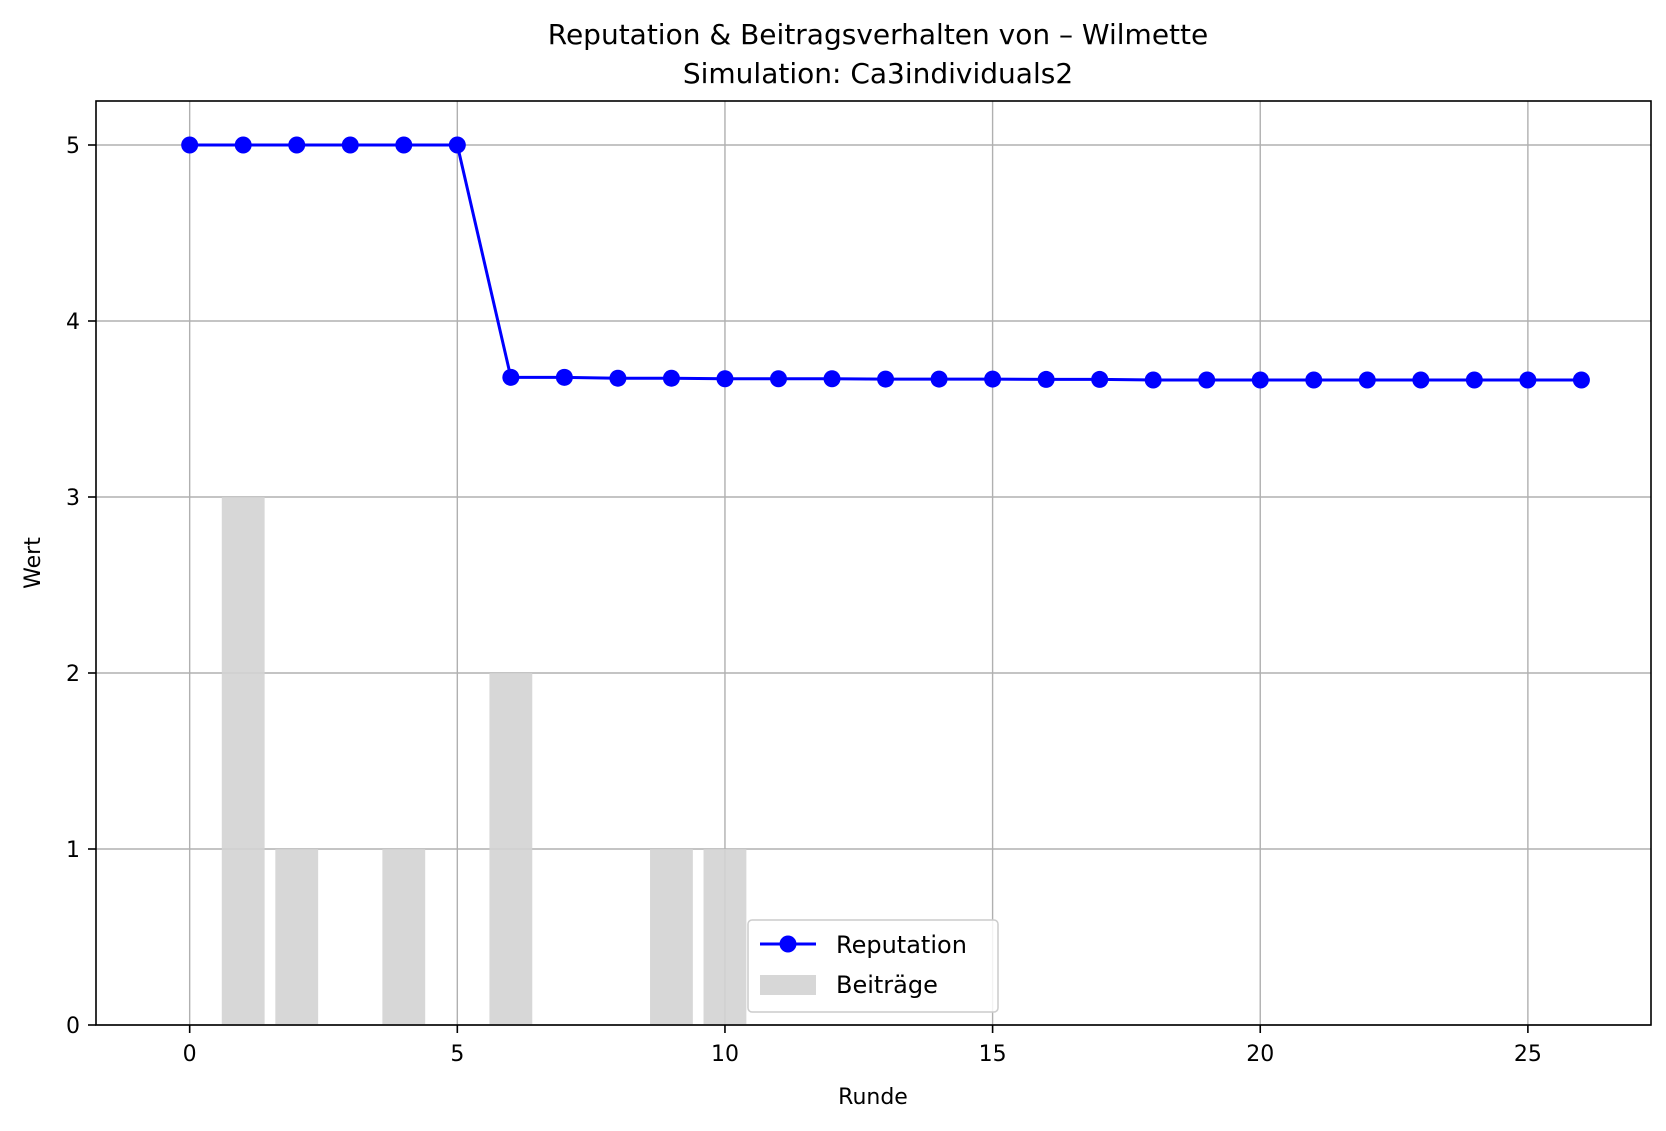 The height and width of the screenshot is (1131, 1666). I want to click on x-tick-label: 20, so click(1260, 1054).